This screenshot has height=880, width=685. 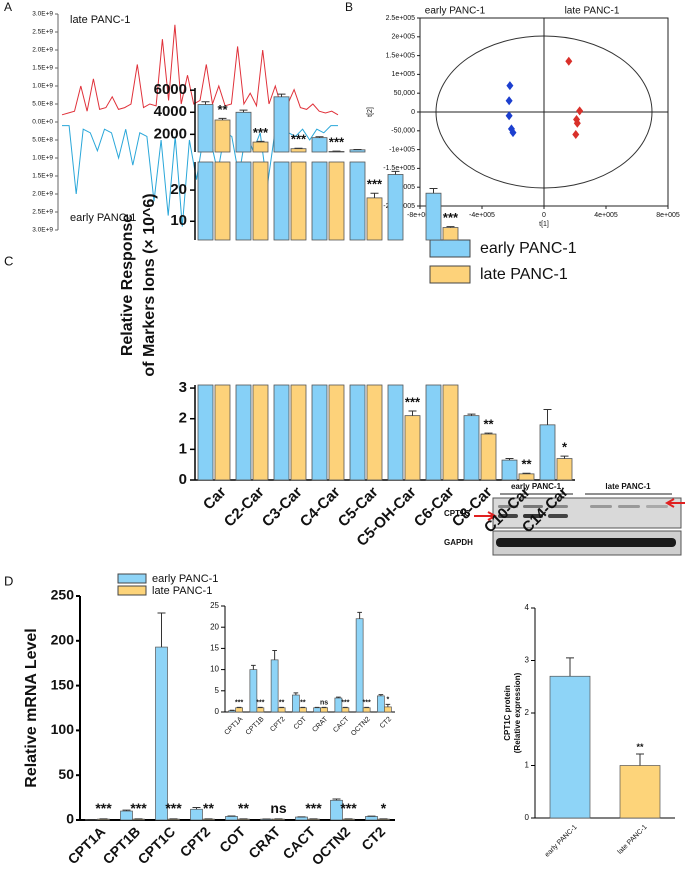 What do you see at coordinates (63, 640) in the screenshot?
I see `y-tick-label: 200` at bounding box center [63, 640].